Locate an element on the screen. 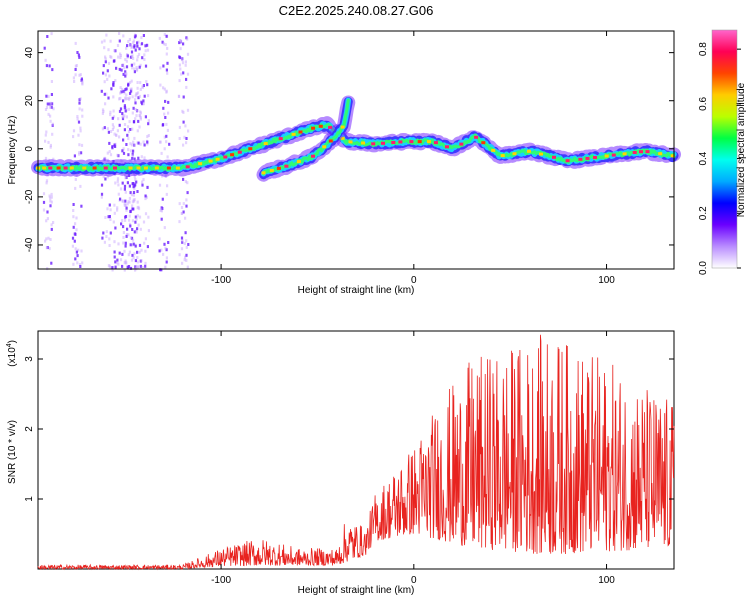  snr-y-tick-label: 1 is located at coordinates (29, 499).